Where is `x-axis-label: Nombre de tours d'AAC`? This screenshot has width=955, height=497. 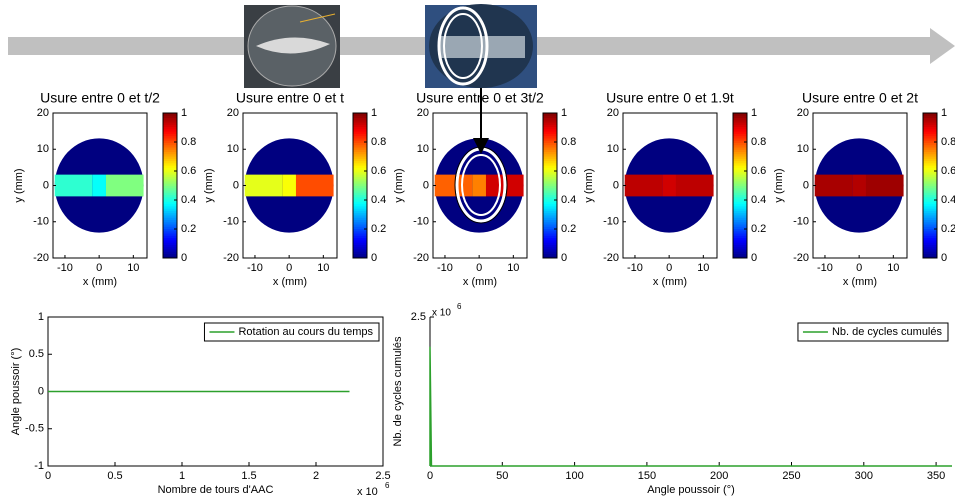
x-axis-label: Nombre de tours d'AAC is located at coordinates (216, 490).